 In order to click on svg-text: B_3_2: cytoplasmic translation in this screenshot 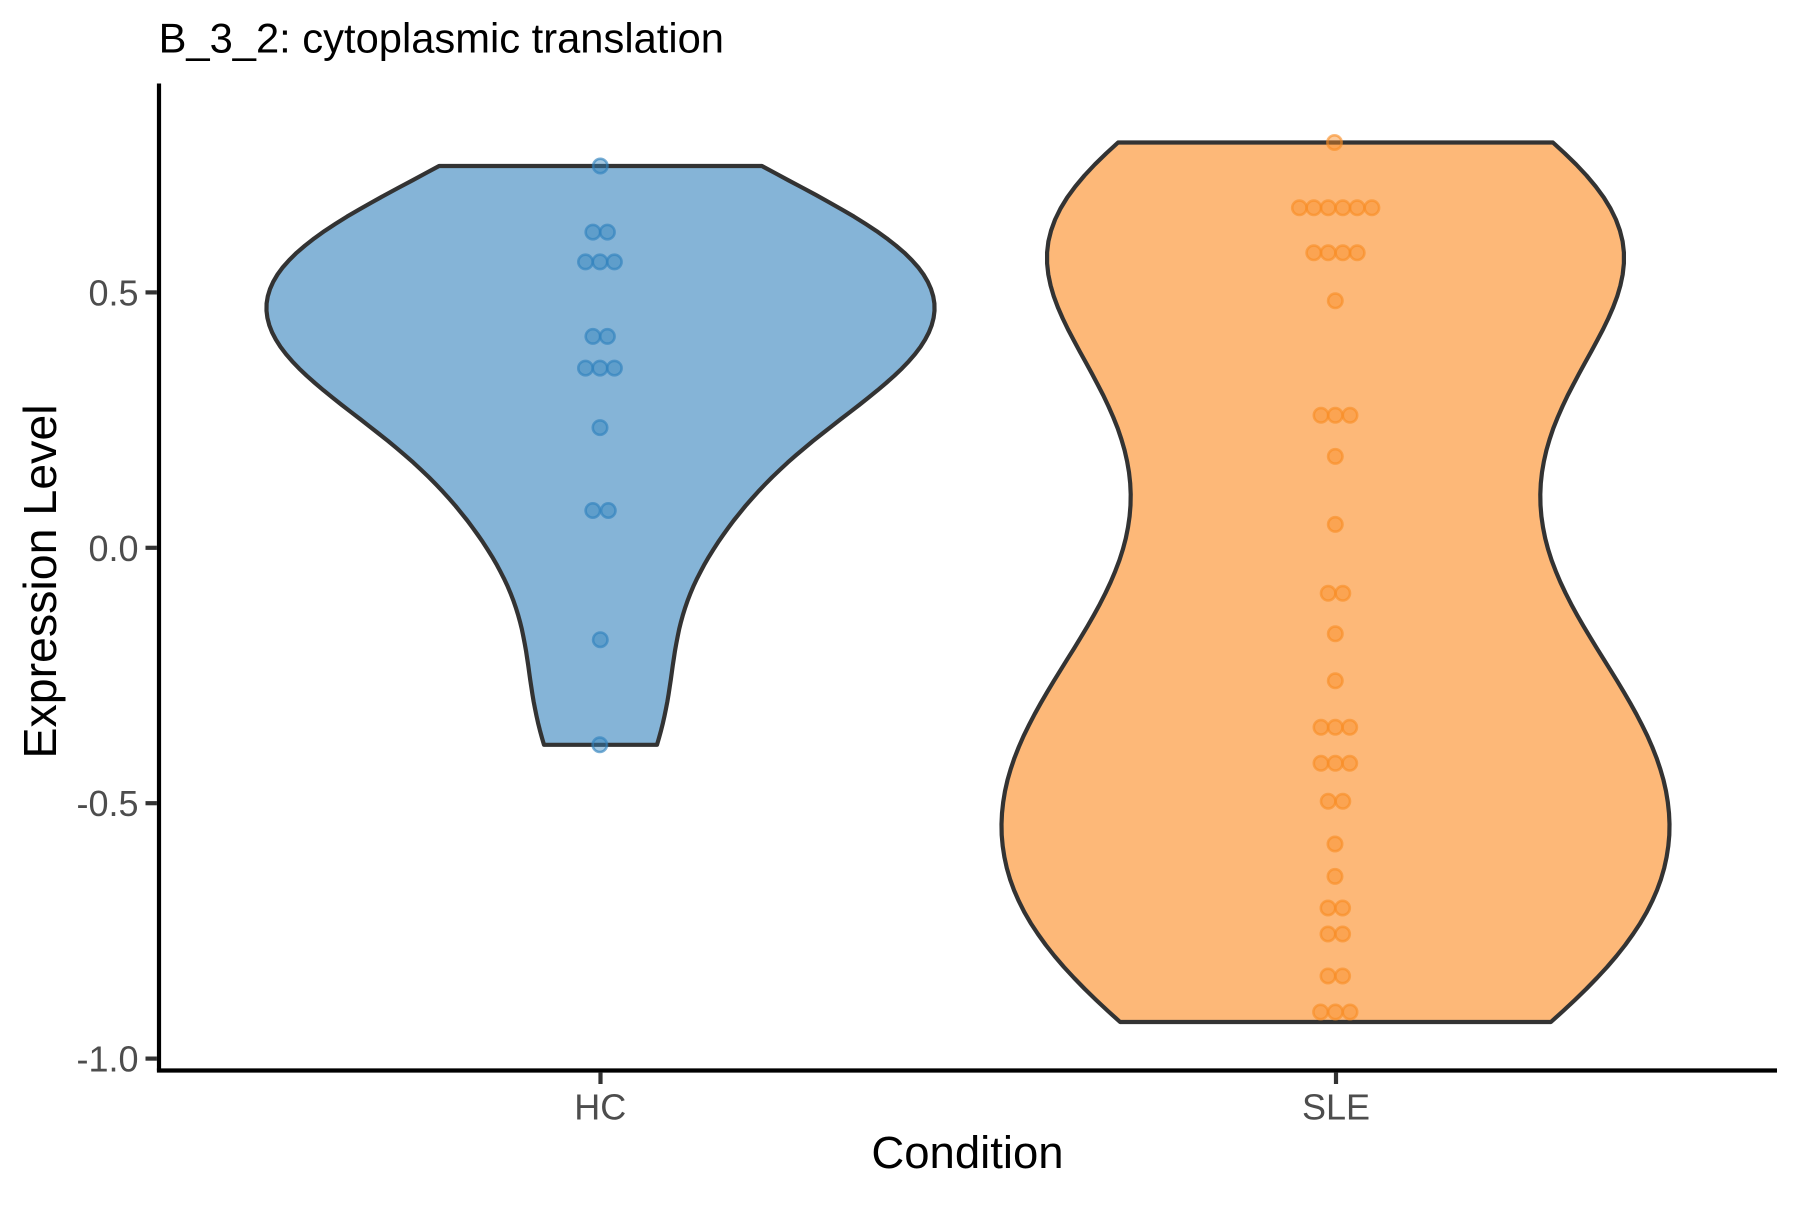, I will do `click(441, 38)`.